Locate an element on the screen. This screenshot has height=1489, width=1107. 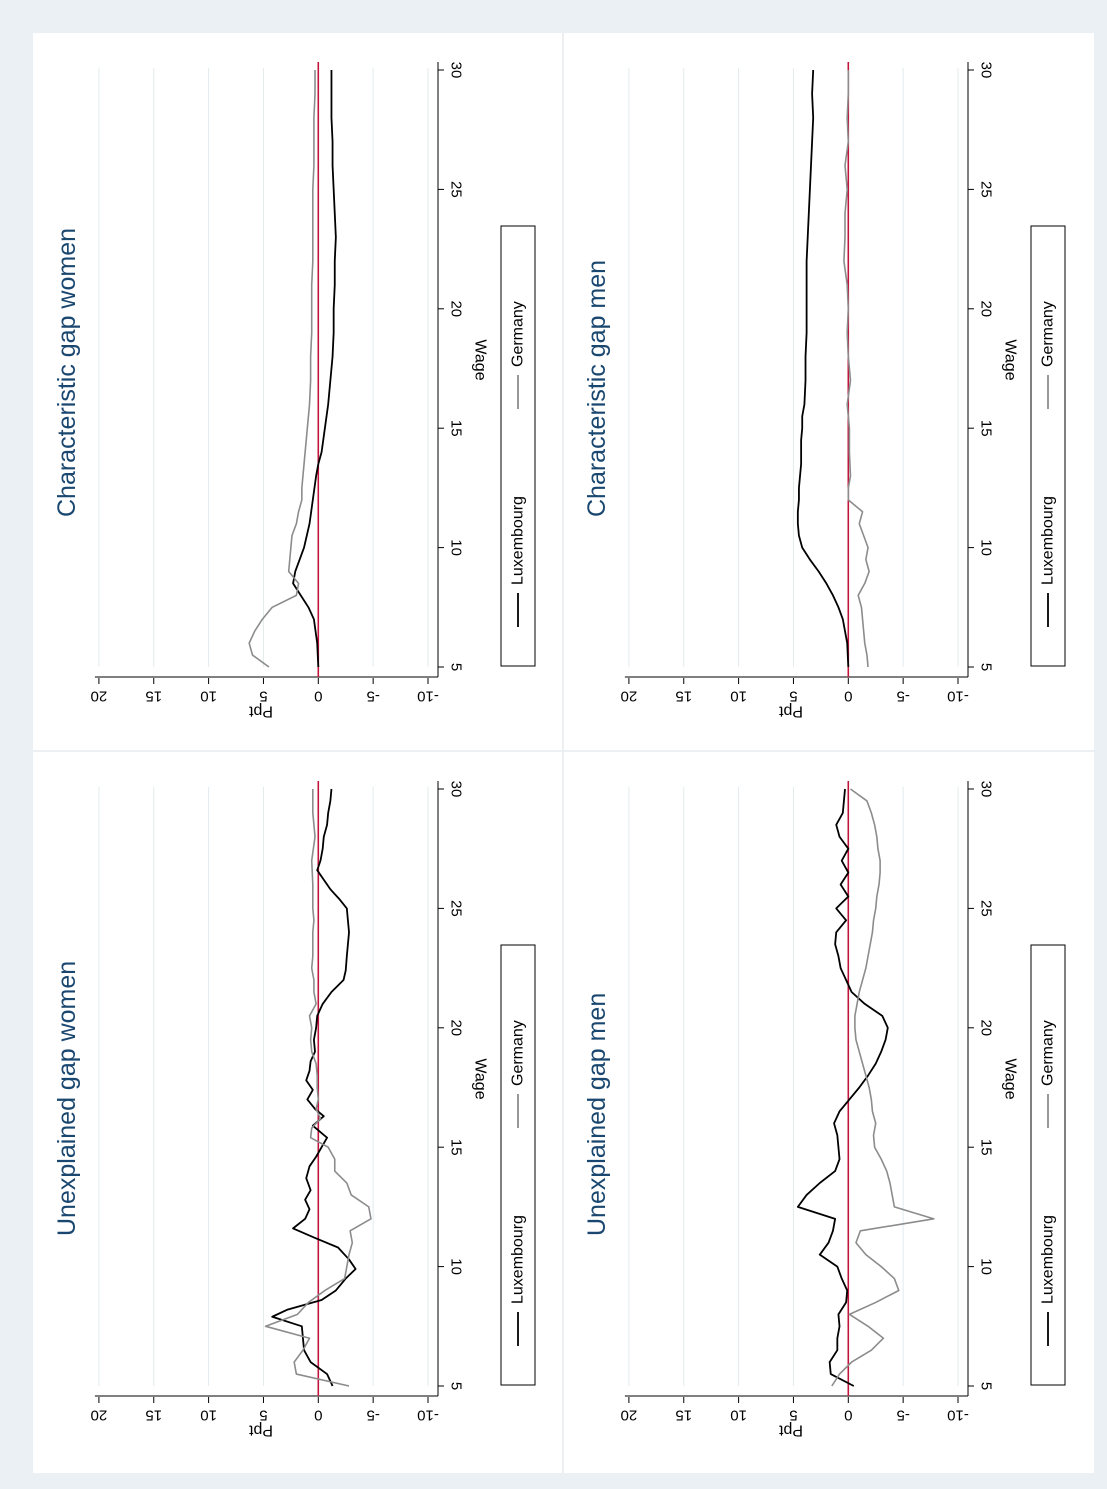
chart-title: Unexplained gap women is located at coordinates (67, 1098).